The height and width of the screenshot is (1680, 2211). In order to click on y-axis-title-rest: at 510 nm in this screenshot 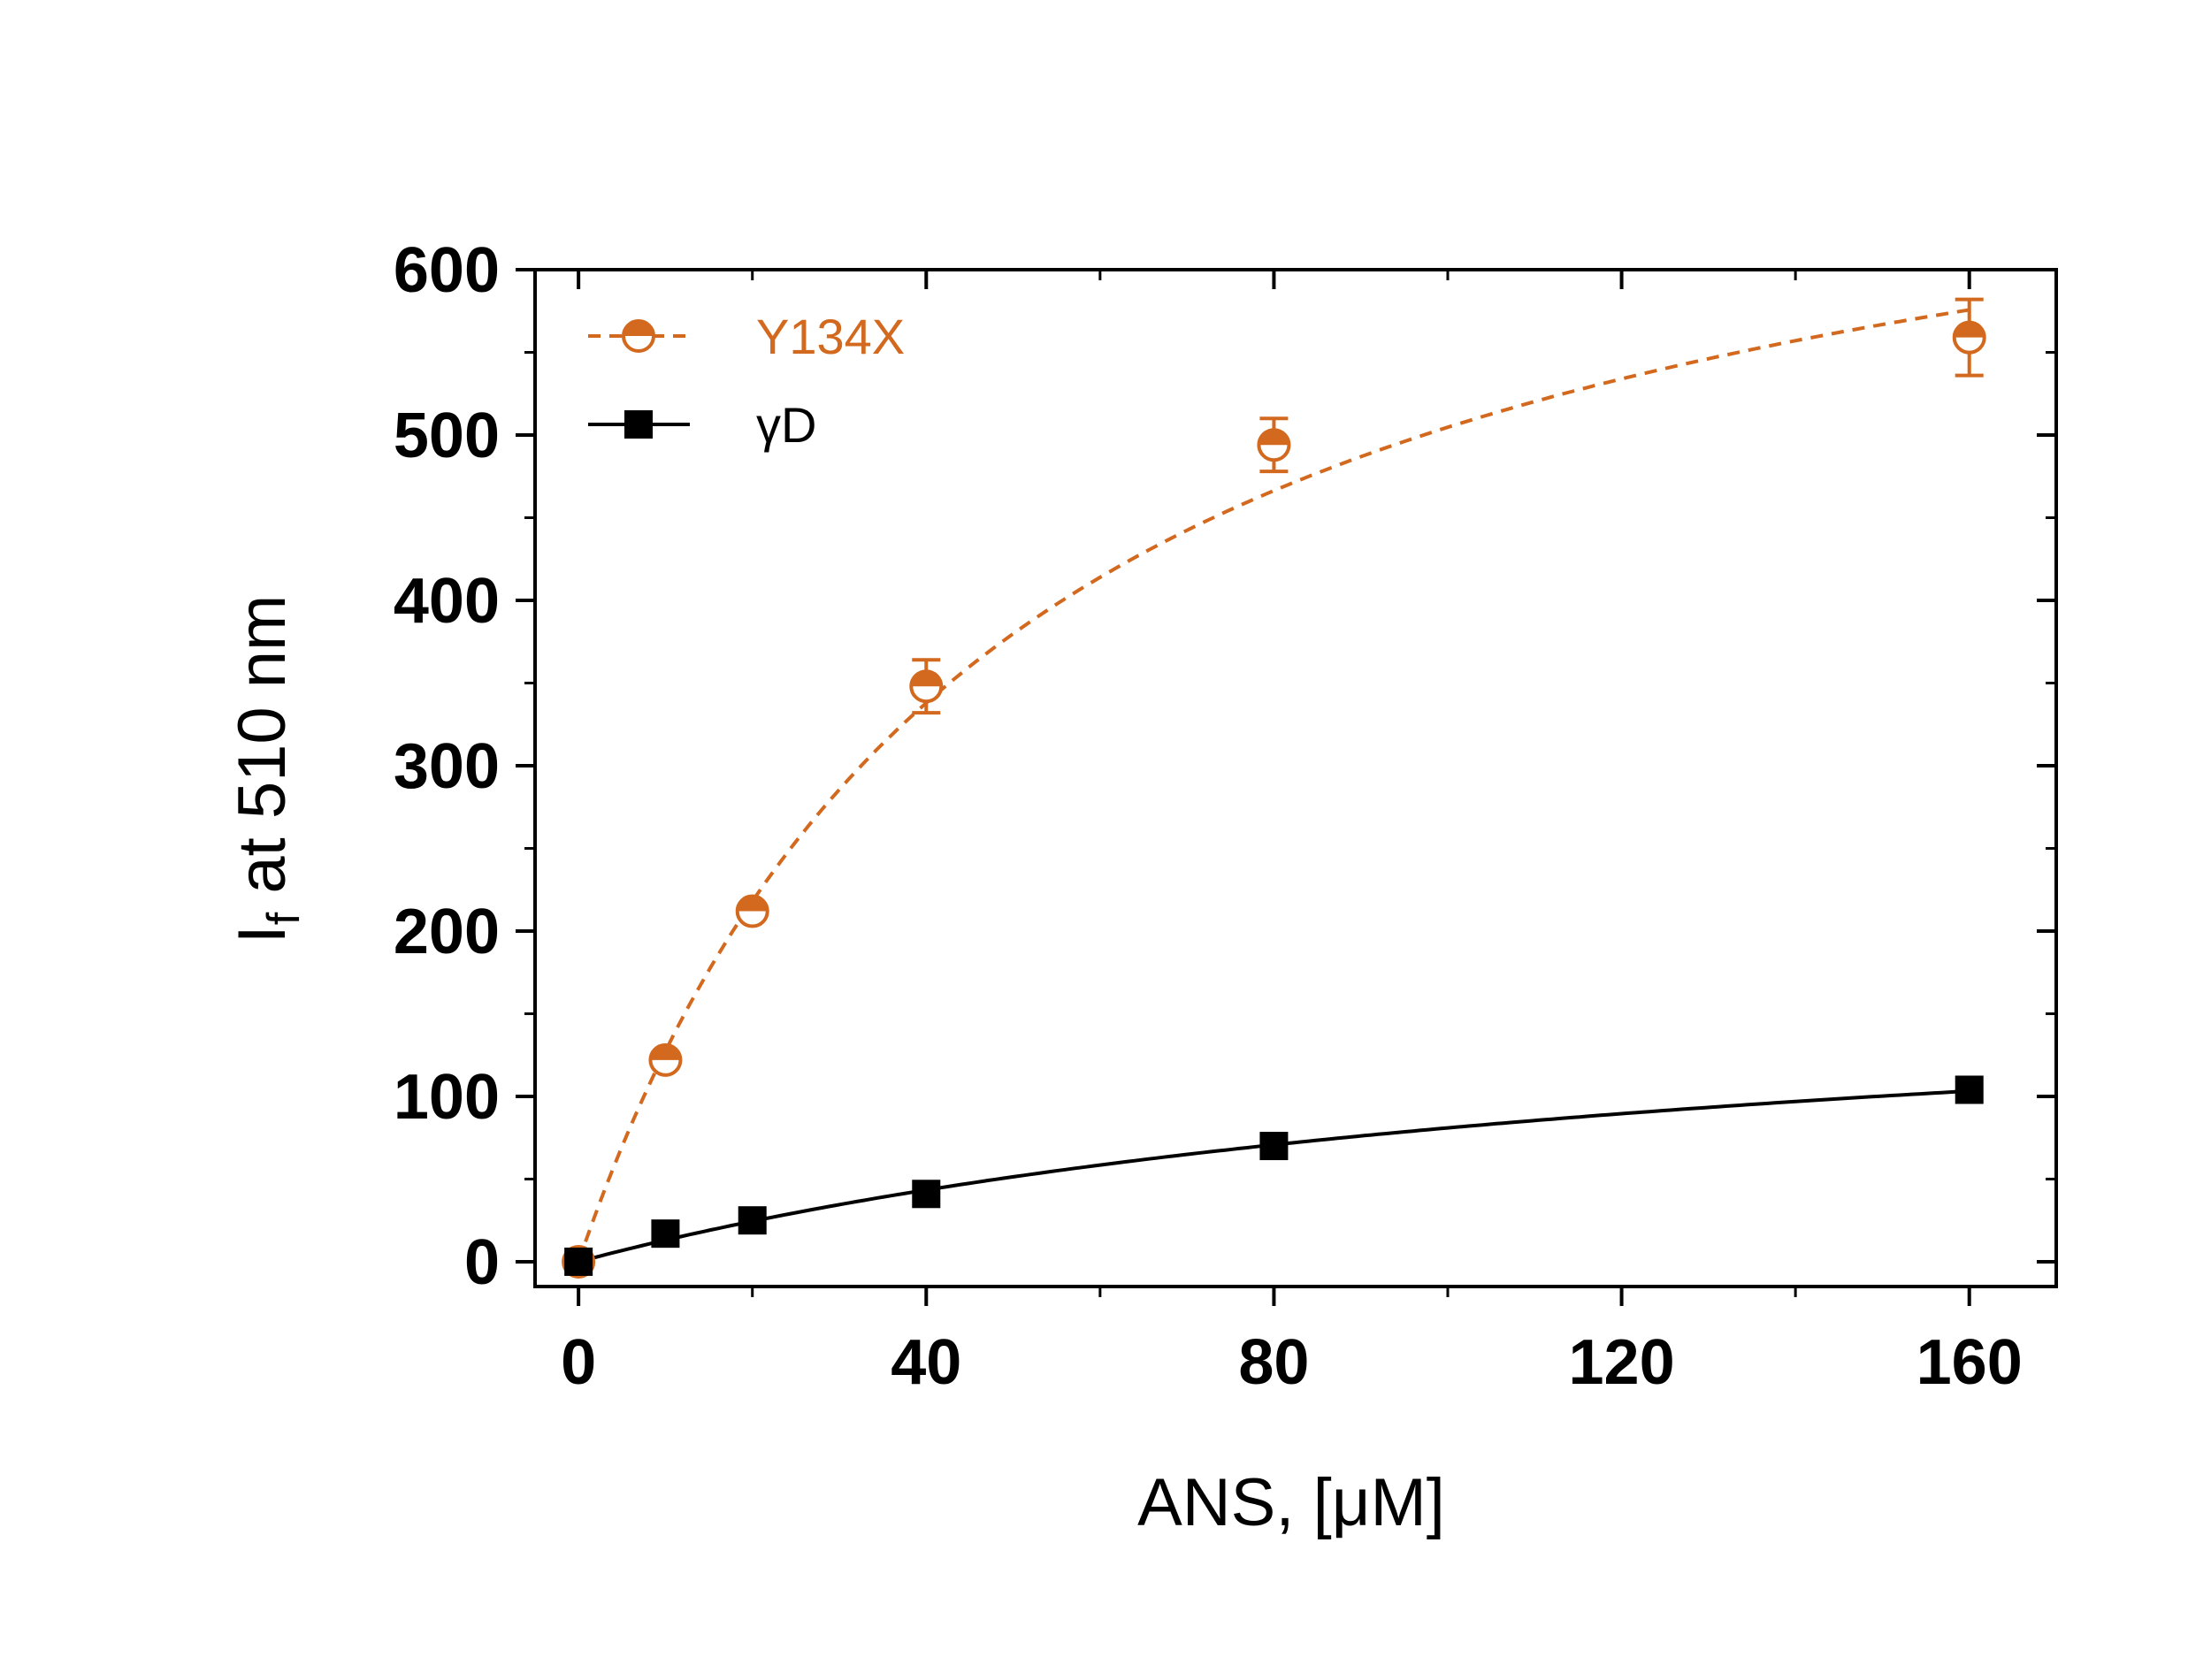, I will do `click(262, 754)`.